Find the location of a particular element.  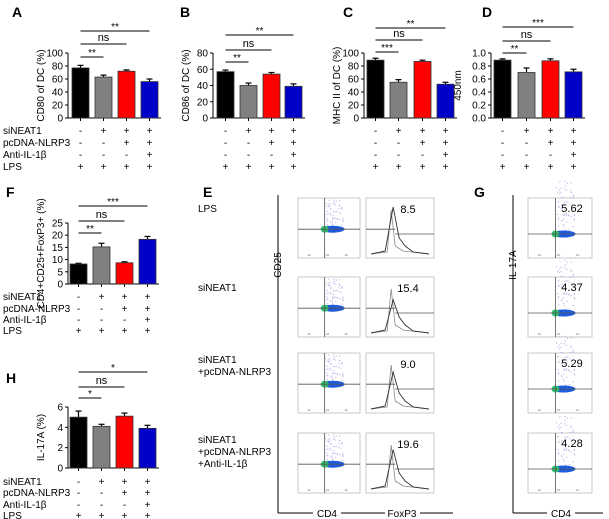

y-tick-label: 60 is located at coordinates (203, 70).